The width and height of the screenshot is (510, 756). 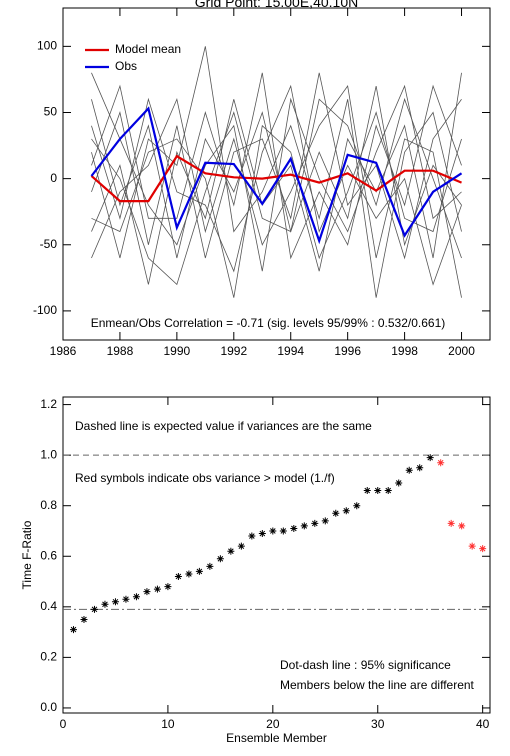 I want to click on y-tick-label: 0.8, so click(x=48, y=505).